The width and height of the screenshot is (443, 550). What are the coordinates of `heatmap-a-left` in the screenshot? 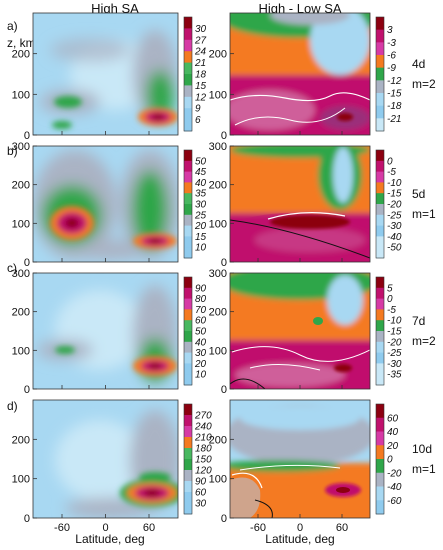 It's located at (105, 74).